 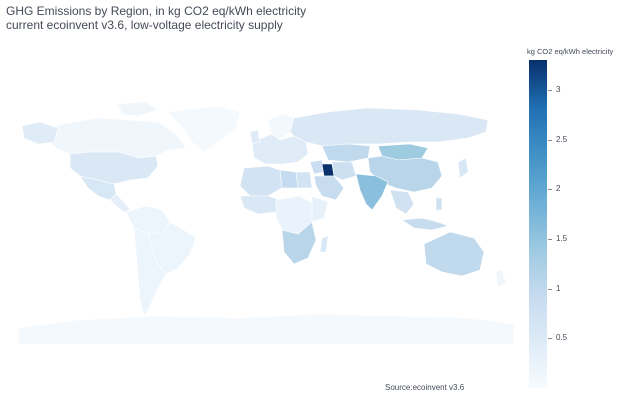 I want to click on region-greenland, so click(x=204, y=129).